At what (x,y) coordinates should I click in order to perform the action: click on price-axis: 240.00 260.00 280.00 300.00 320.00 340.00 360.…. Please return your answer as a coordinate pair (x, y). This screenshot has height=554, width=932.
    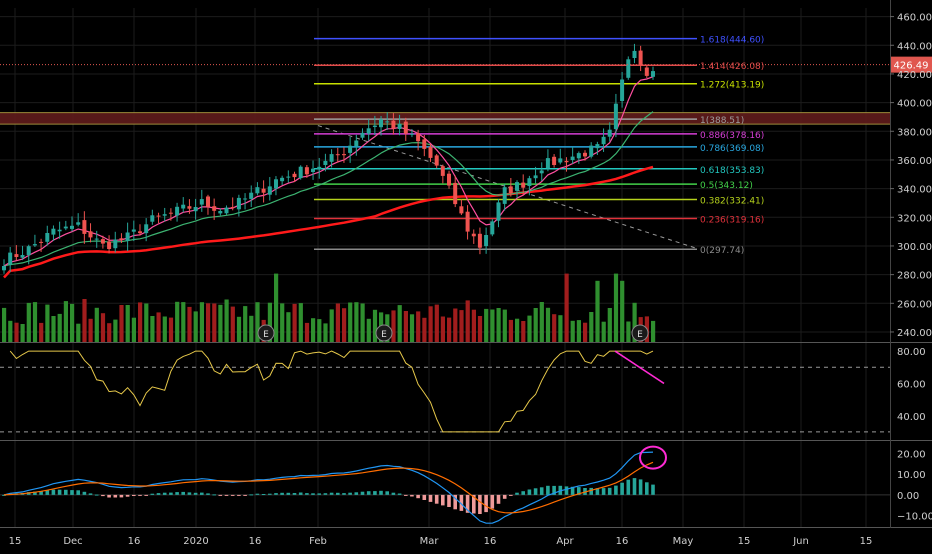
    Looking at the image, I should click on (911, 176).